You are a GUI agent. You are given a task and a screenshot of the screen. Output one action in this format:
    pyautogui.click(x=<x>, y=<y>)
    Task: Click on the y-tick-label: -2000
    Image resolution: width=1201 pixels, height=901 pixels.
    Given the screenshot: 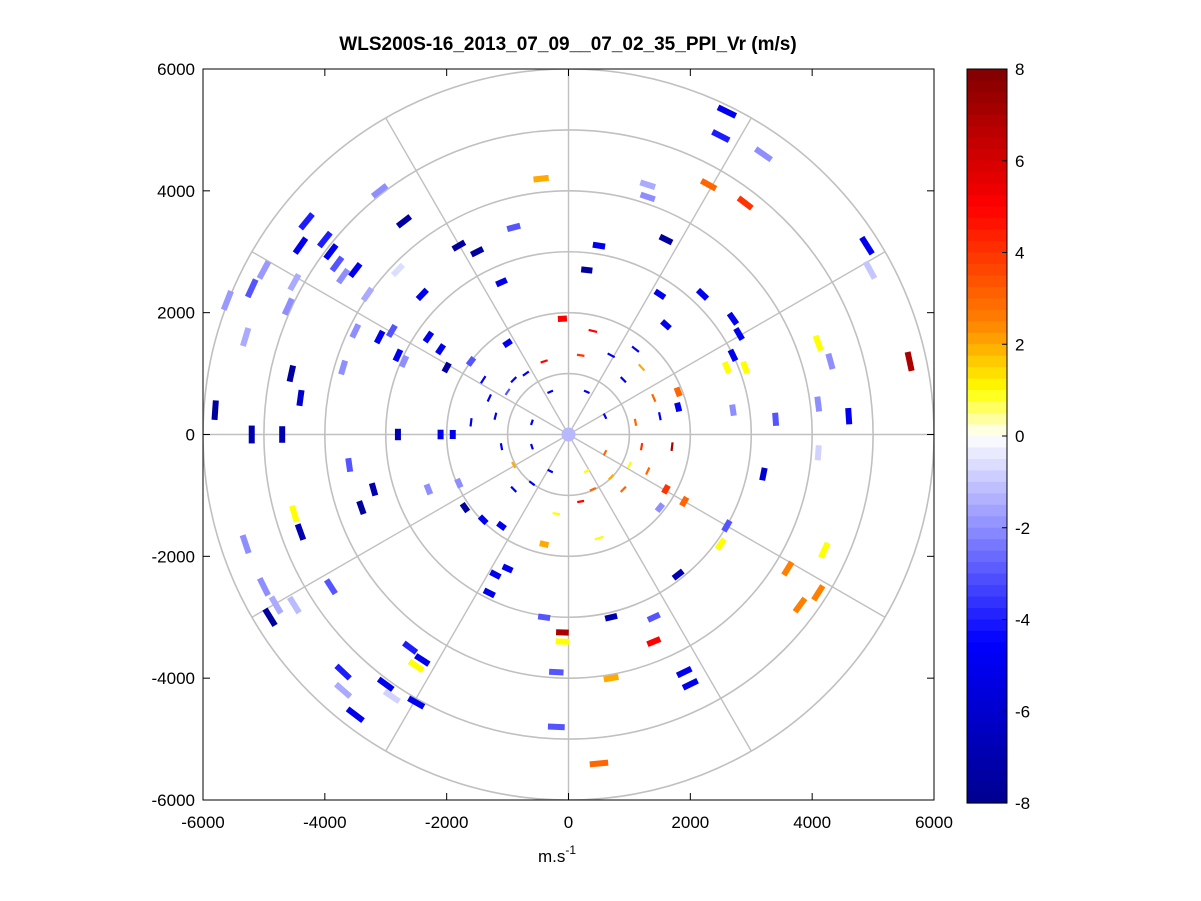 What is the action you would take?
    pyautogui.click(x=173, y=556)
    